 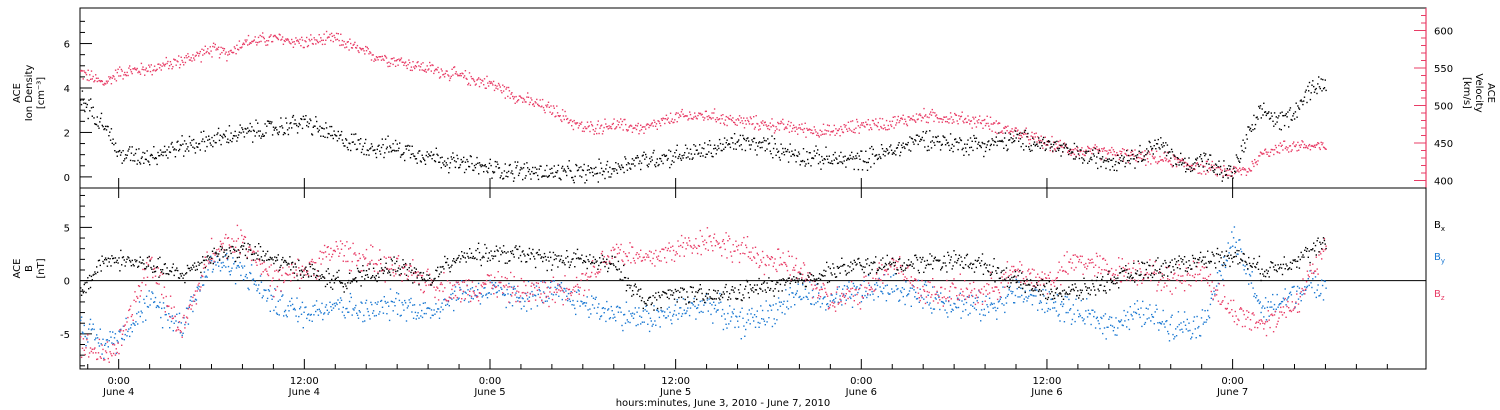 I want to click on field-axis-title: ACE B [nT], so click(x=29, y=268).